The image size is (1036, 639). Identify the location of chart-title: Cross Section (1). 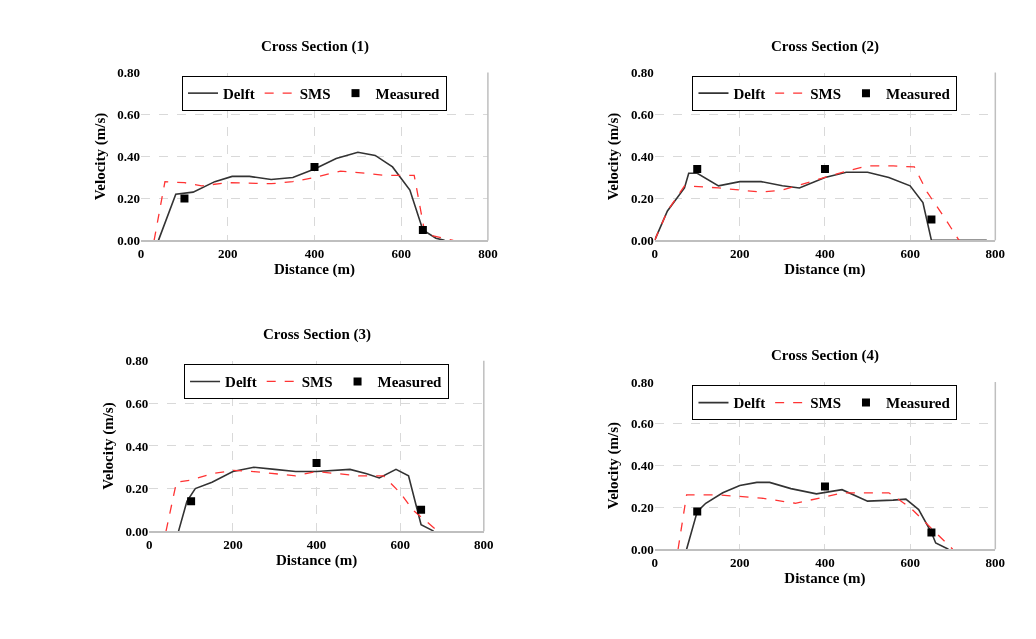
(315, 46).